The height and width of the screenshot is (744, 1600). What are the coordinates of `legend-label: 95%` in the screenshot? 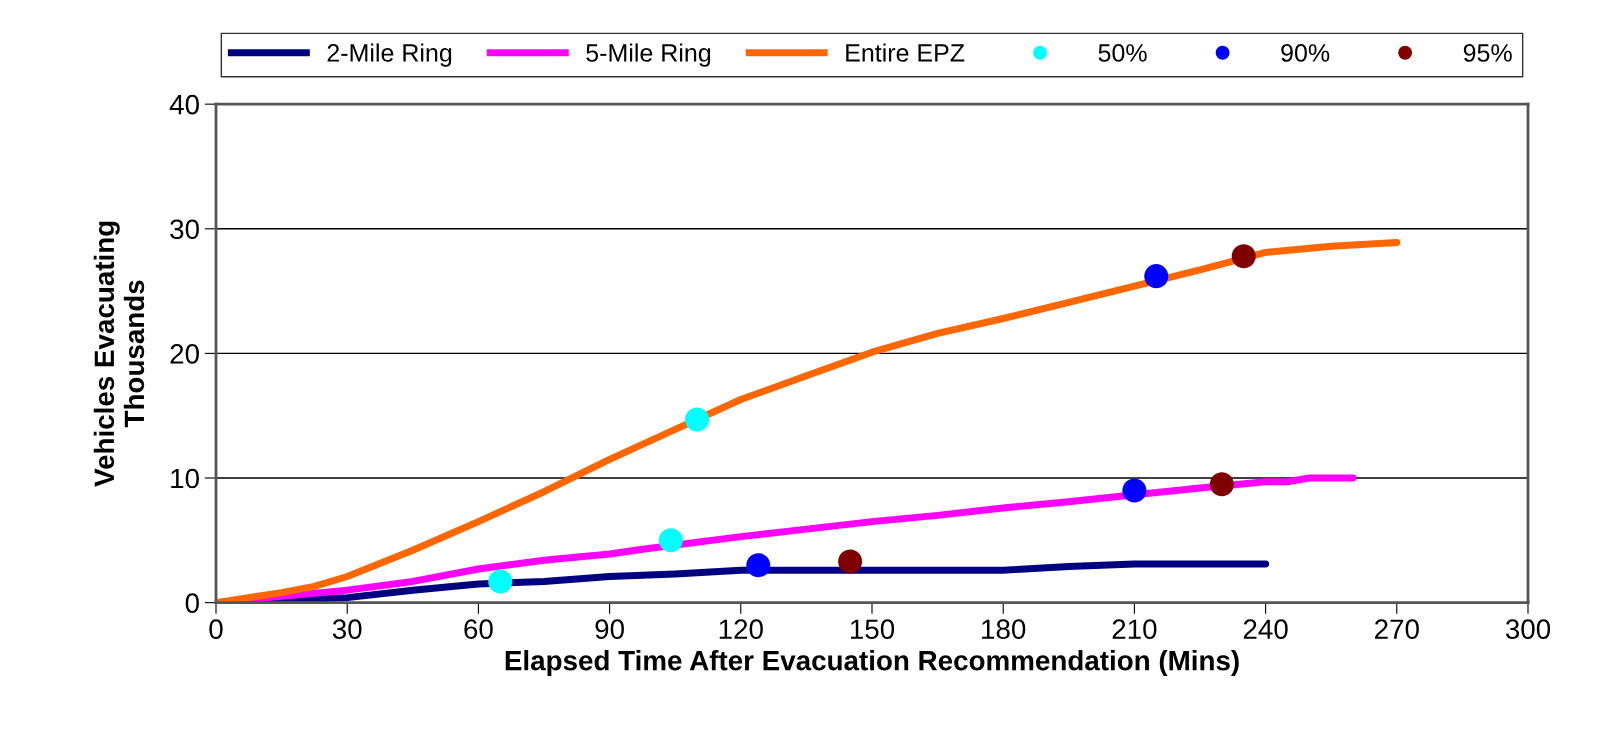 It's located at (1487, 53).